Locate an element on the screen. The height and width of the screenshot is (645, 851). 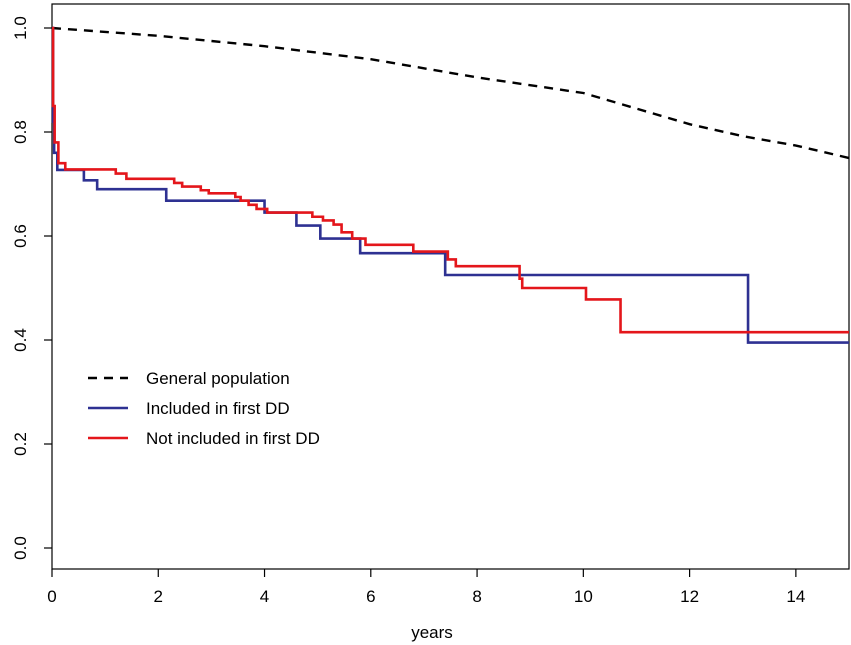
x-axis: 0 2 4 6 8 10 12 14 is located at coordinates (426, 587).